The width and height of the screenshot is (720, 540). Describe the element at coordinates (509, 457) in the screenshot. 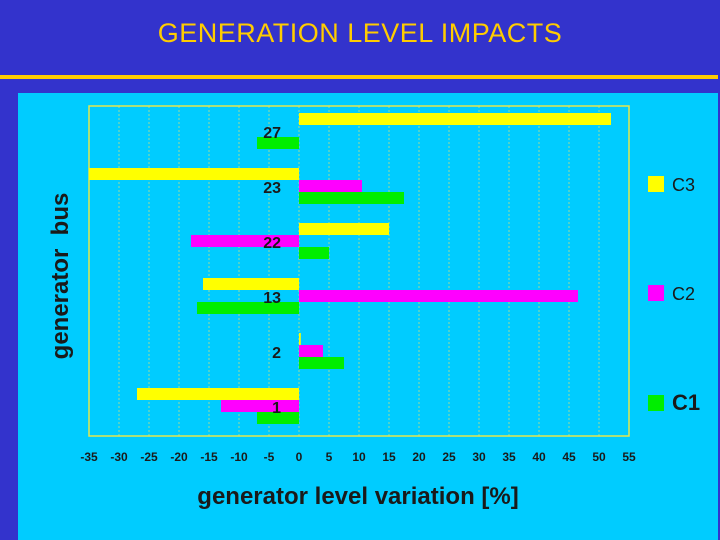

I see `x-tick-label: 35` at that location.